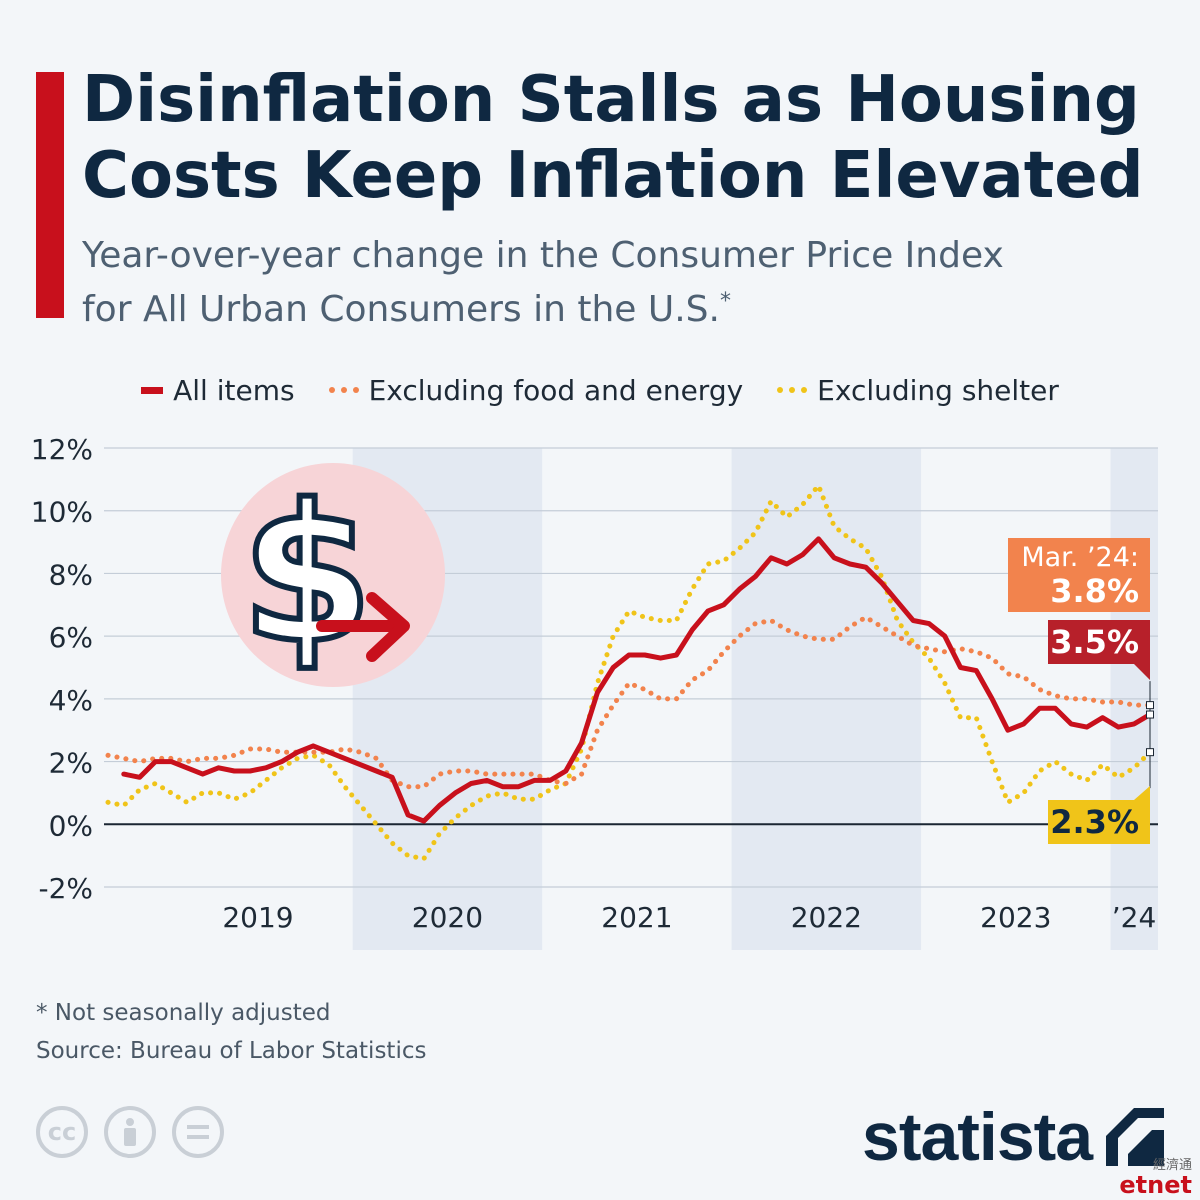 Image resolution: width=1200 pixels, height=1200 pixels. What do you see at coordinates (231, 1051) in the screenshot?
I see `source-note: Source: Bureau of Labor Statistics` at bounding box center [231, 1051].